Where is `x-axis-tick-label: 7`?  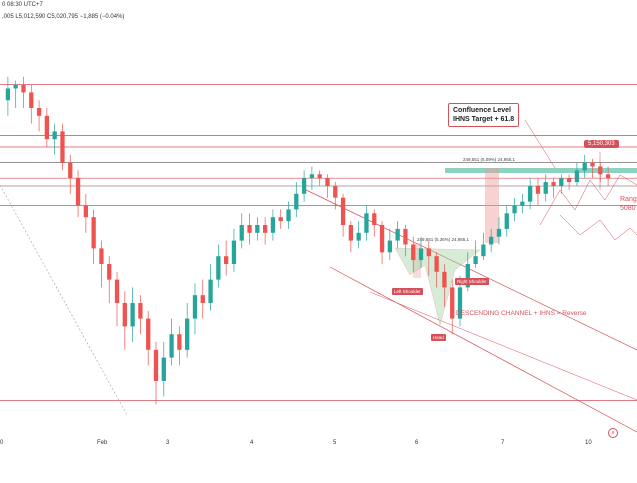 x-axis-tick-label: 7 is located at coordinates (503, 443).